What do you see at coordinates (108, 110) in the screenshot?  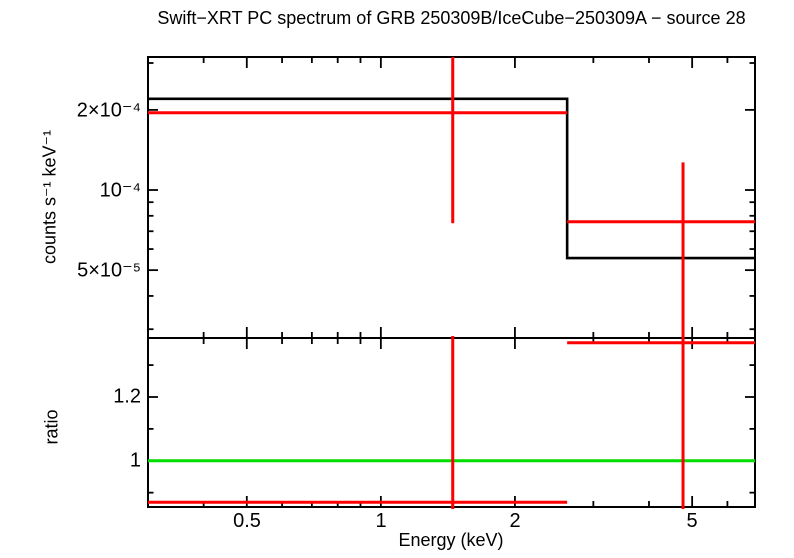 I see `y-tick-label-2e-4: 2×10⁻⁴` at bounding box center [108, 110].